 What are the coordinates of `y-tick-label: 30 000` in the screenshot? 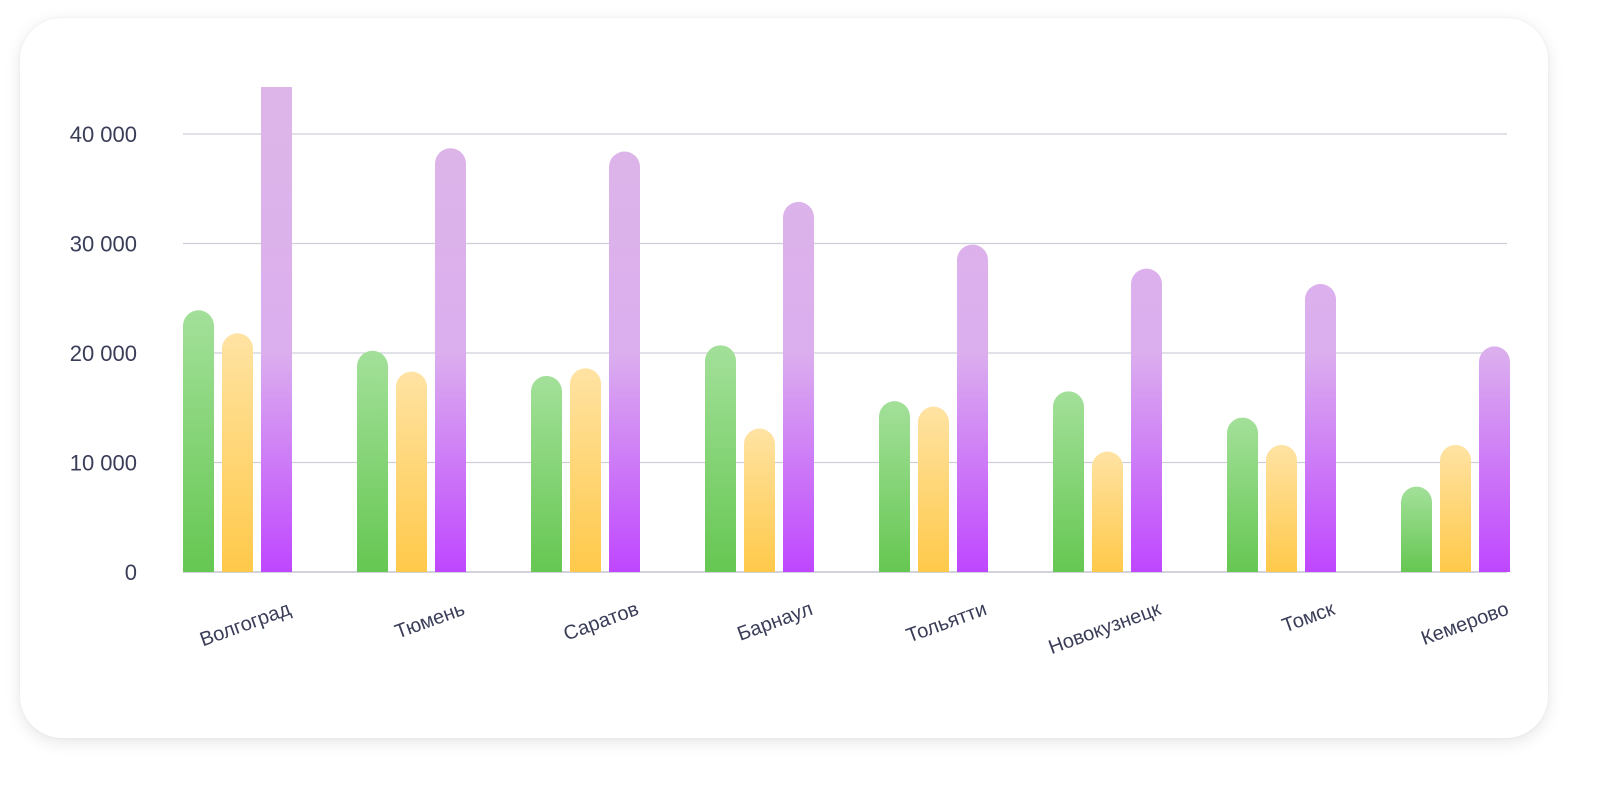 It's located at (103, 244).